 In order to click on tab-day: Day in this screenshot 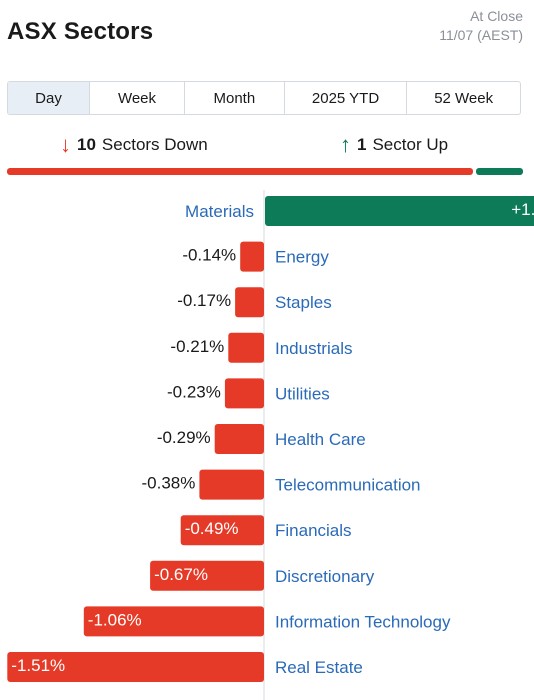, I will do `click(49, 98)`.